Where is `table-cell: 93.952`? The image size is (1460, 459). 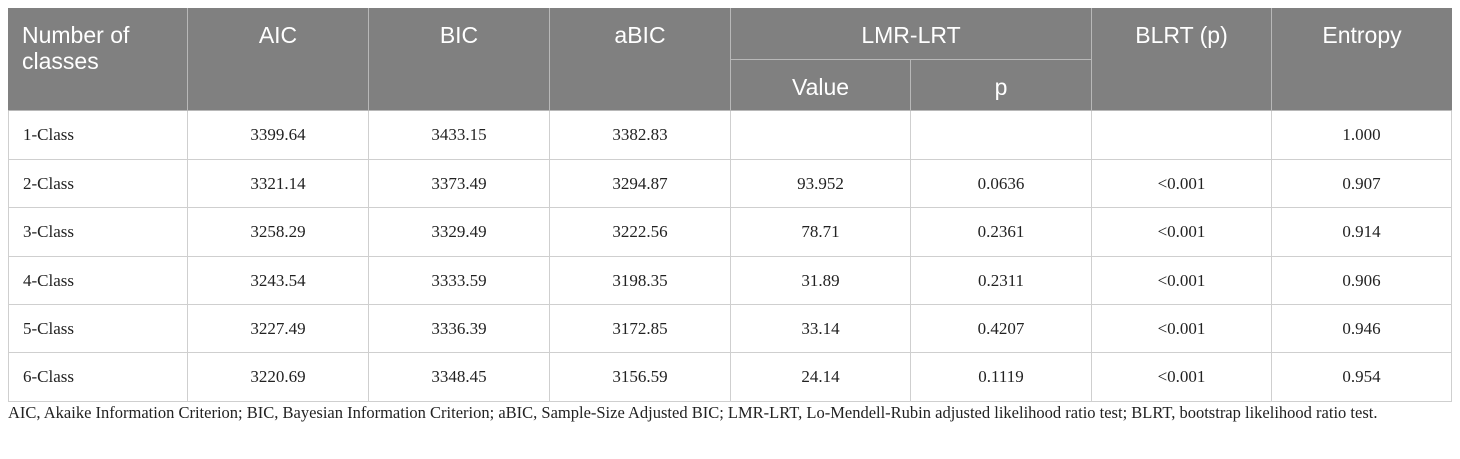
table-cell: 93.952 is located at coordinates (821, 184).